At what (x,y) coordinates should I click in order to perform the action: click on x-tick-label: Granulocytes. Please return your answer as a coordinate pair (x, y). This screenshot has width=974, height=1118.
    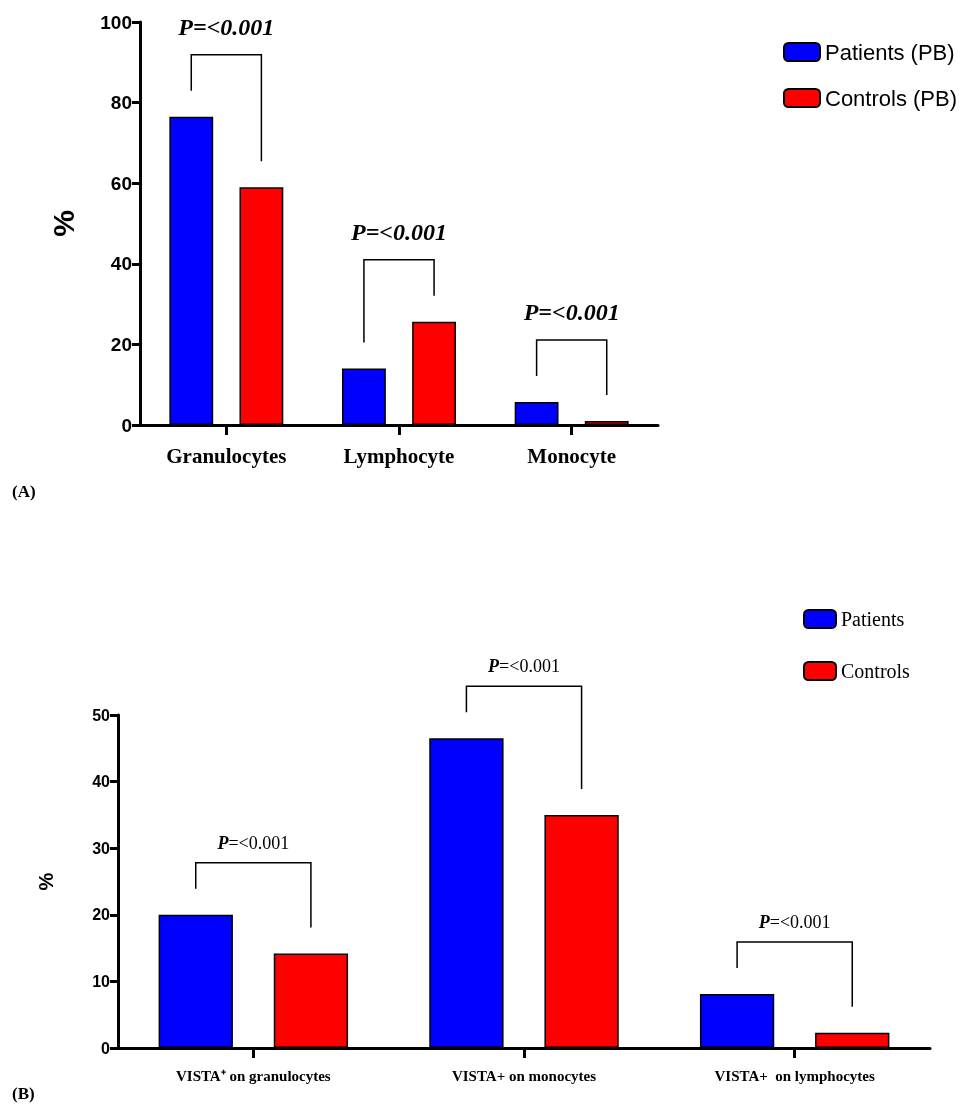
    Looking at the image, I should click on (226, 455).